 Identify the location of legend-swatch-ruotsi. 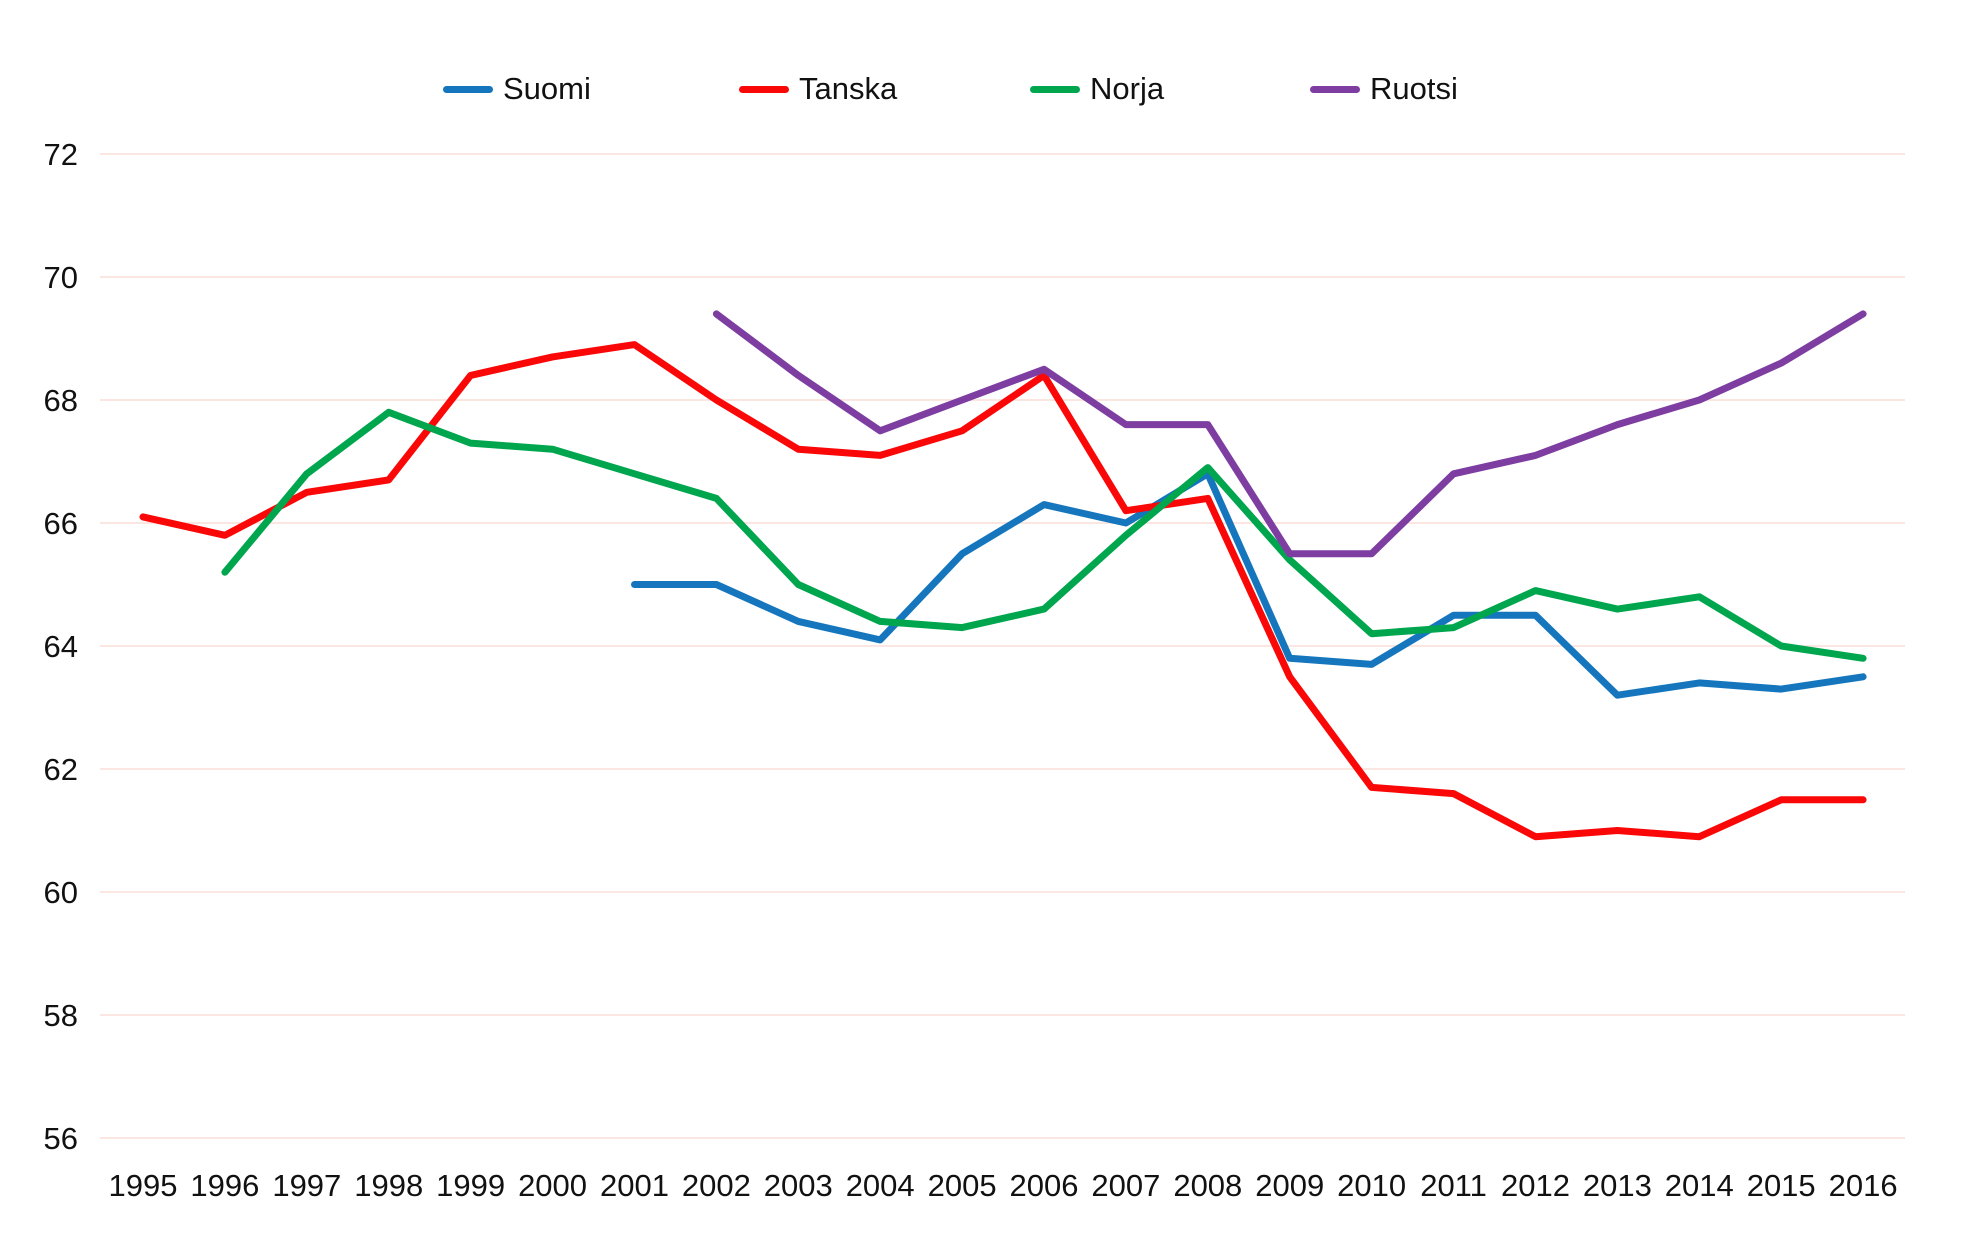
(1335, 89).